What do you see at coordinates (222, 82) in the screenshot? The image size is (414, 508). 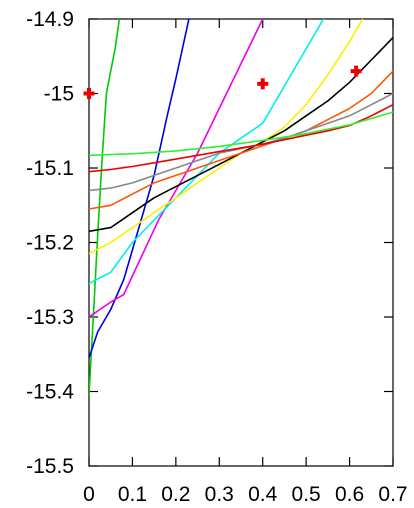 I see `markers-layer` at bounding box center [222, 82].